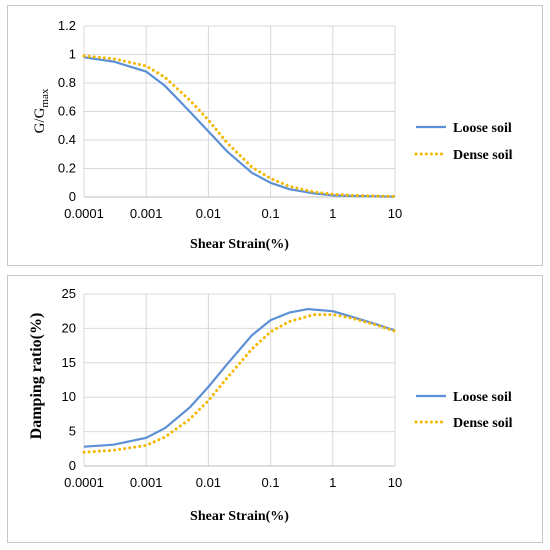 This screenshot has height=550, width=550. What do you see at coordinates (67, 111) in the screenshot?
I see `y-tick-label: 0.6` at bounding box center [67, 111].